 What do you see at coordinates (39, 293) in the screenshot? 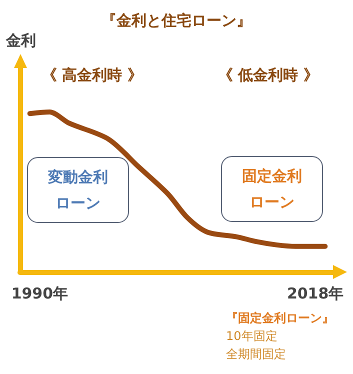
I see `x-tick-label: 1990年` at bounding box center [39, 293].